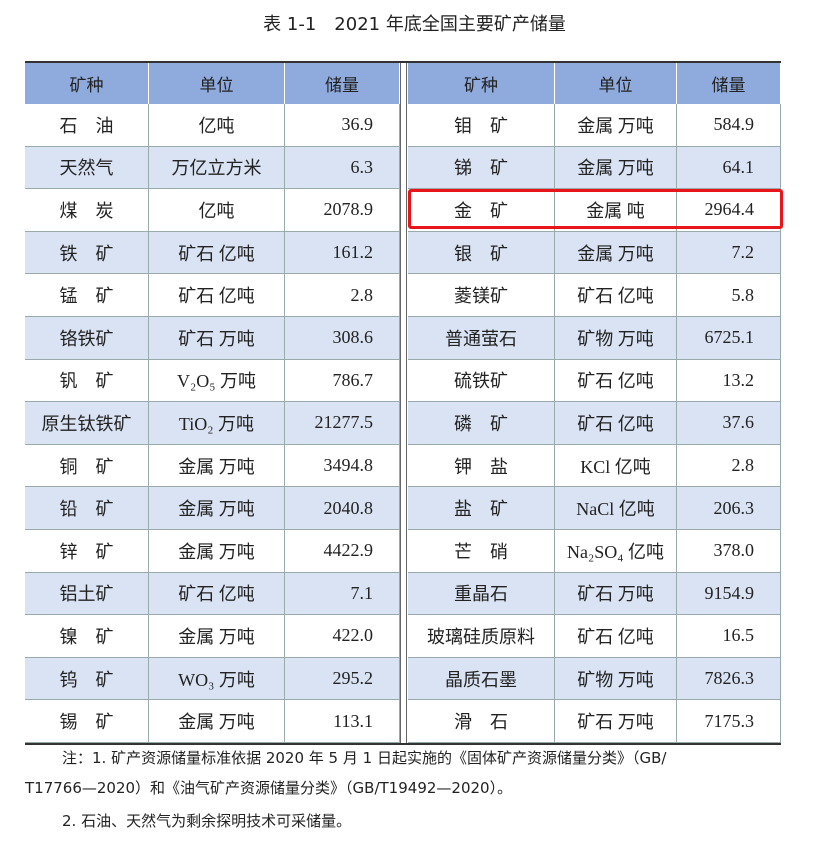  I want to click on mineral-name: 铜 矿, so click(87, 466).